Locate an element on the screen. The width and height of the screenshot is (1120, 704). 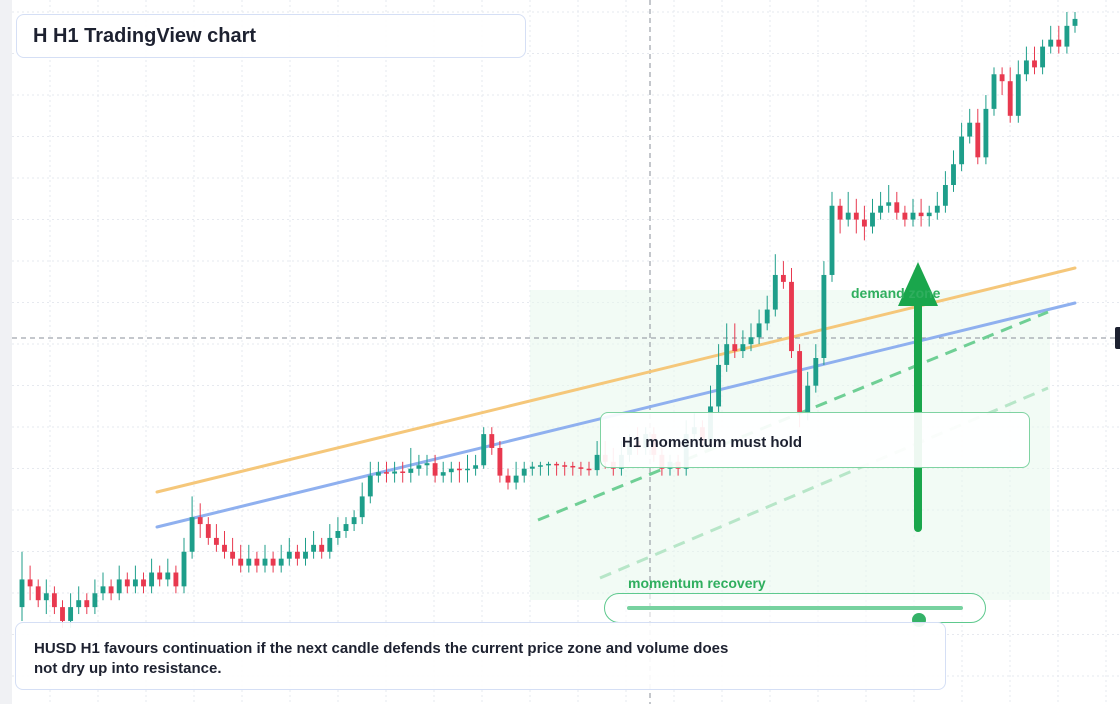
crosshair-price-marker is located at coordinates (1117, 338).